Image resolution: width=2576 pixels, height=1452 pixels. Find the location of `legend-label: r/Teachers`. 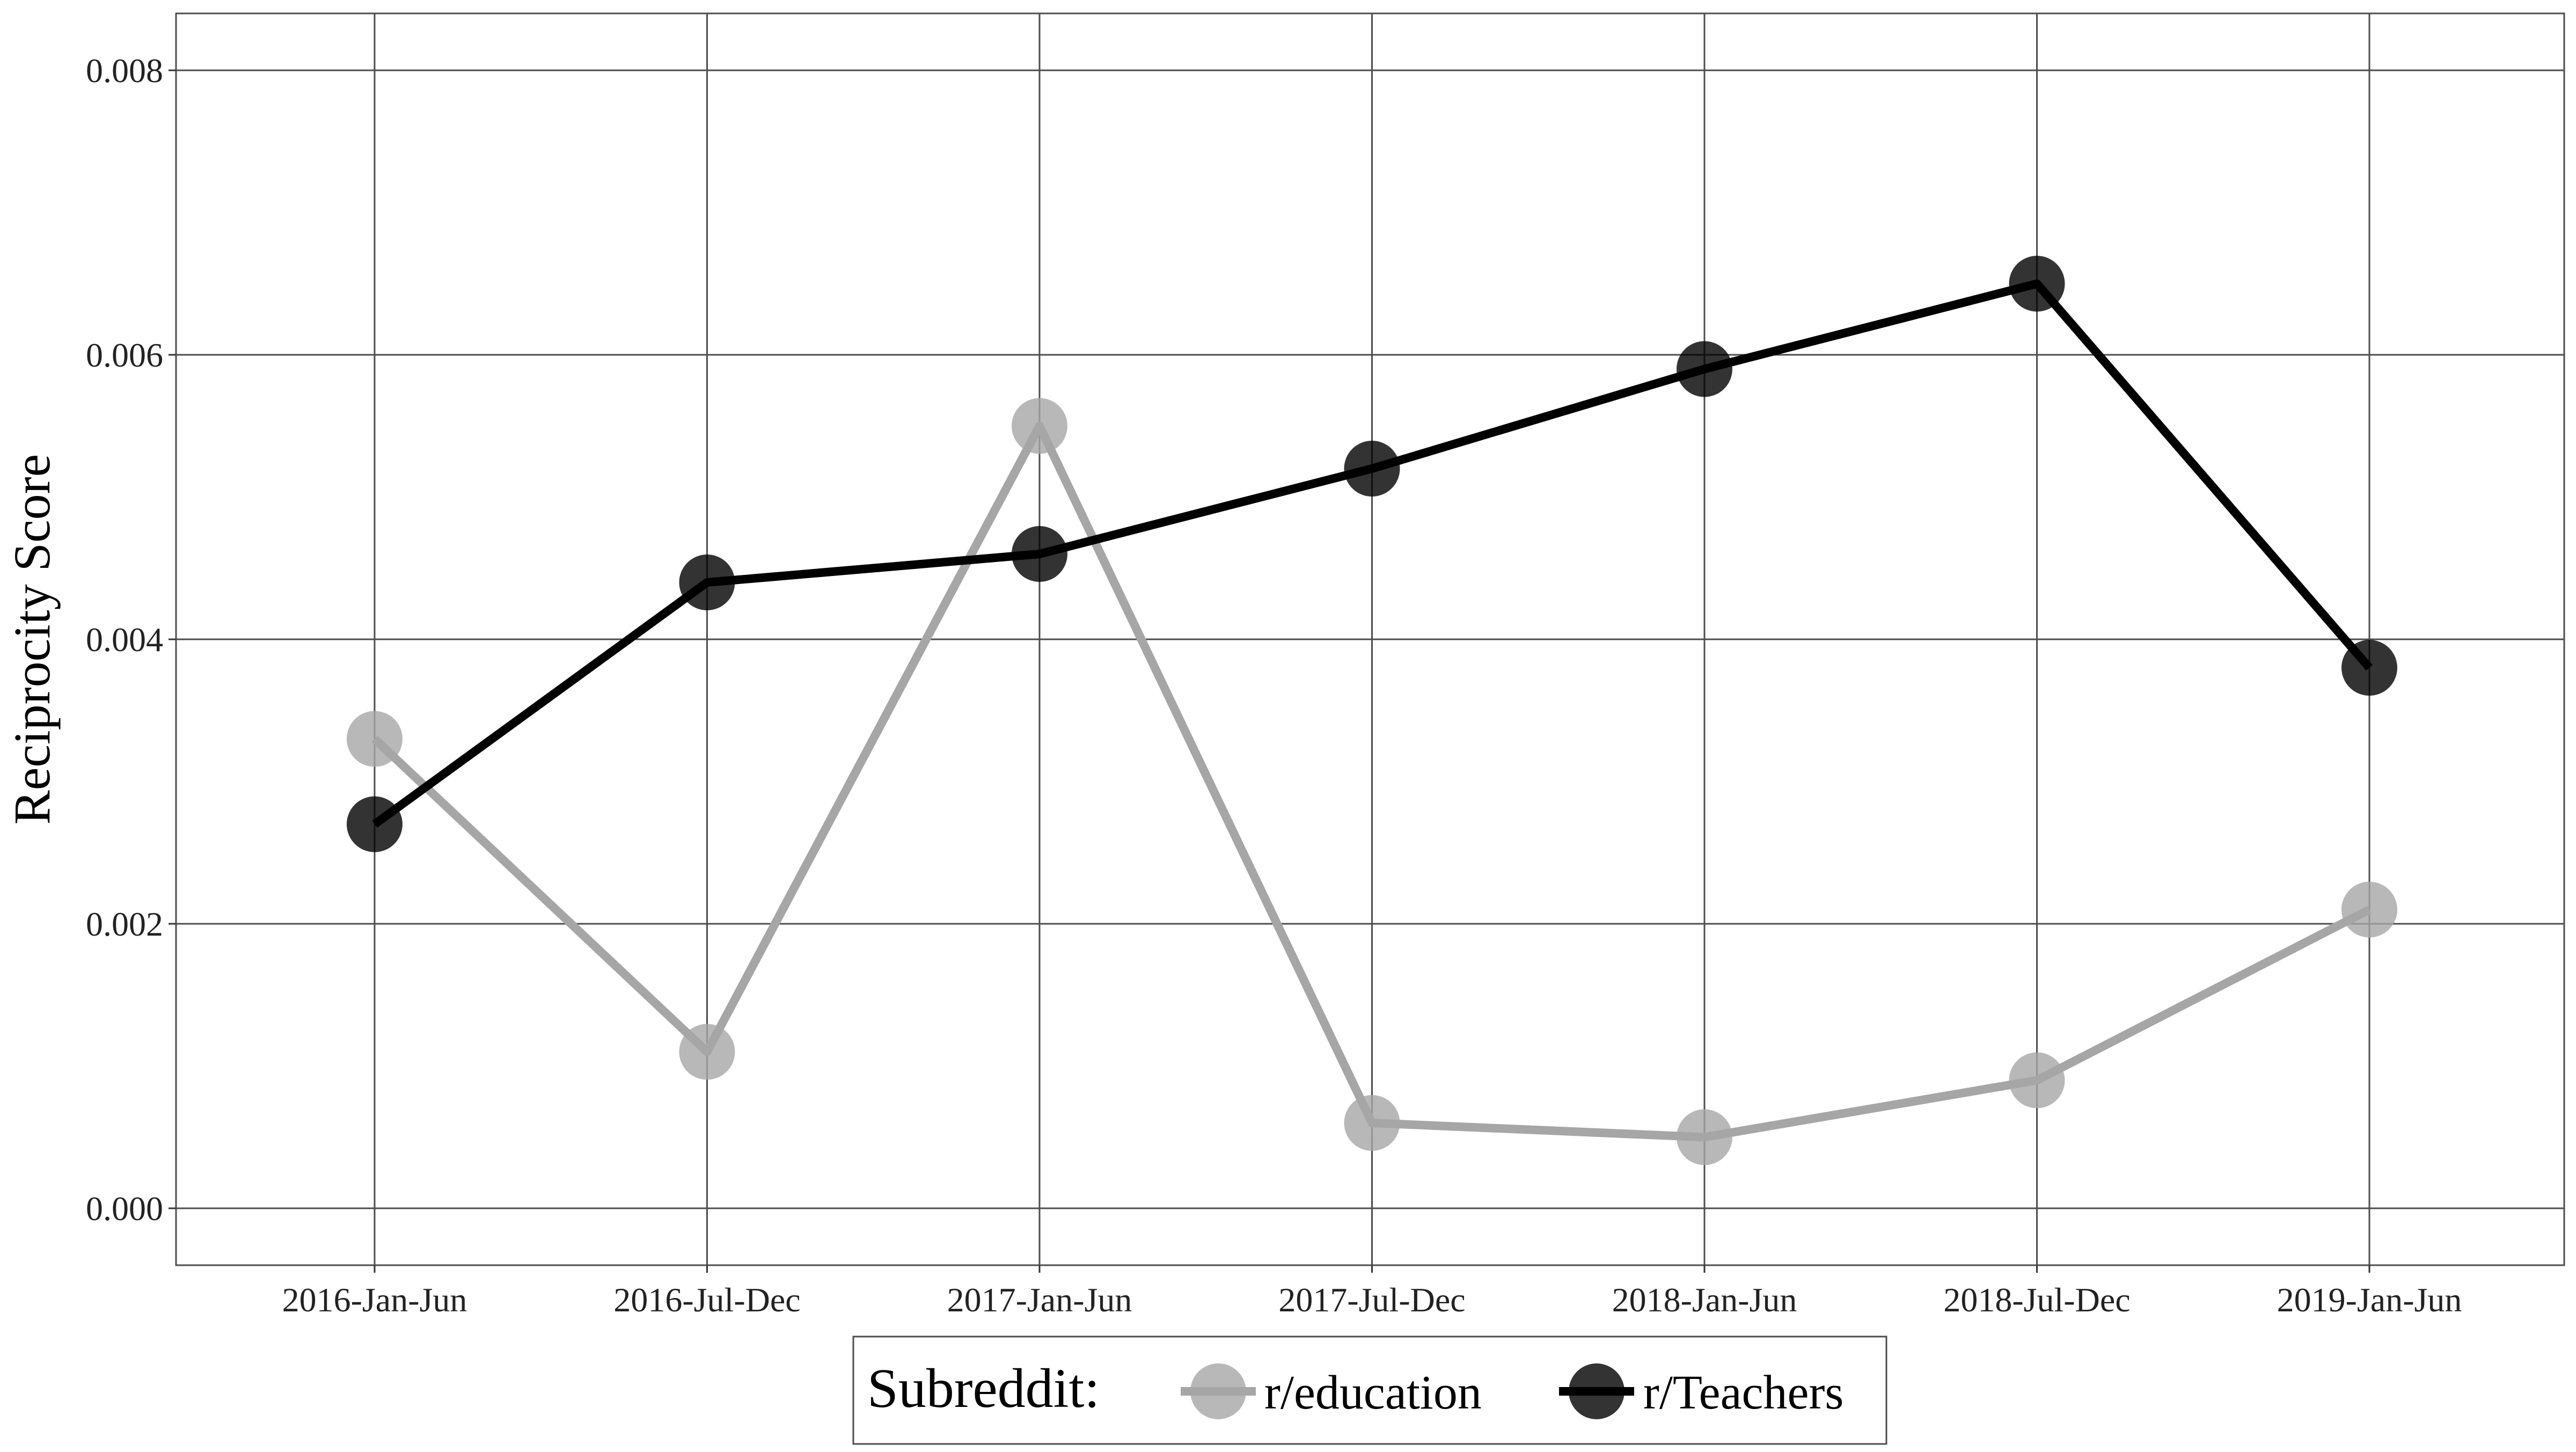

legend-label: r/Teachers is located at coordinates (1743, 1392).